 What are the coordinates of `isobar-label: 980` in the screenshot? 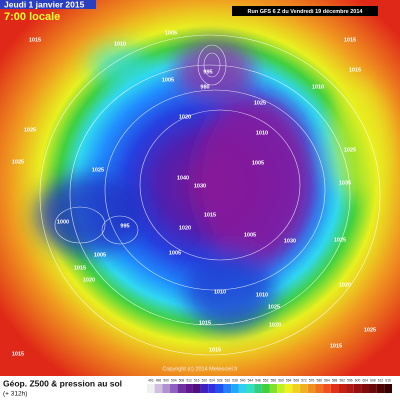 It's located at (204, 87).